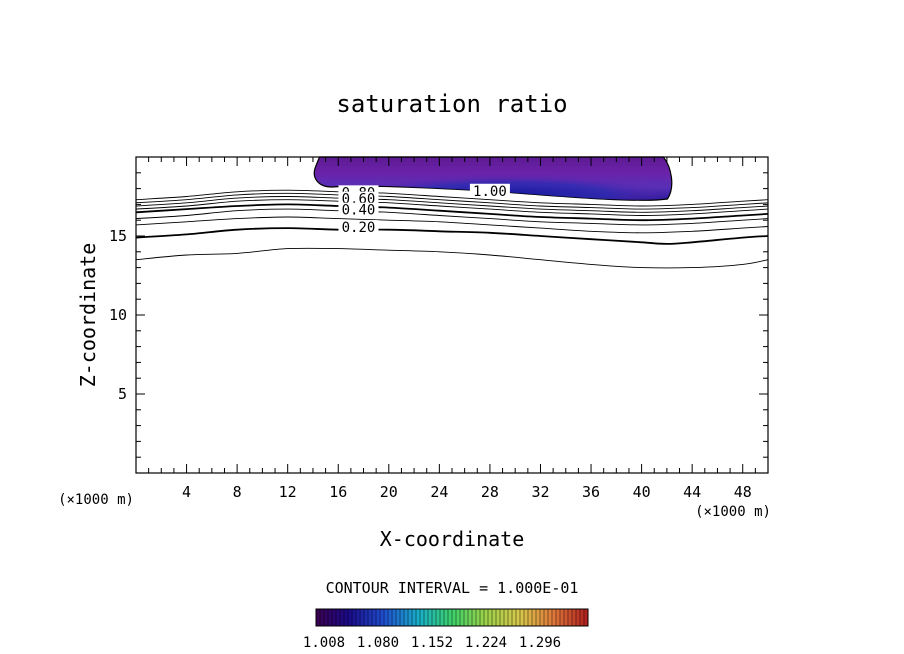  I want to click on y-tick-labels: 5 10 15, so click(118, 315).